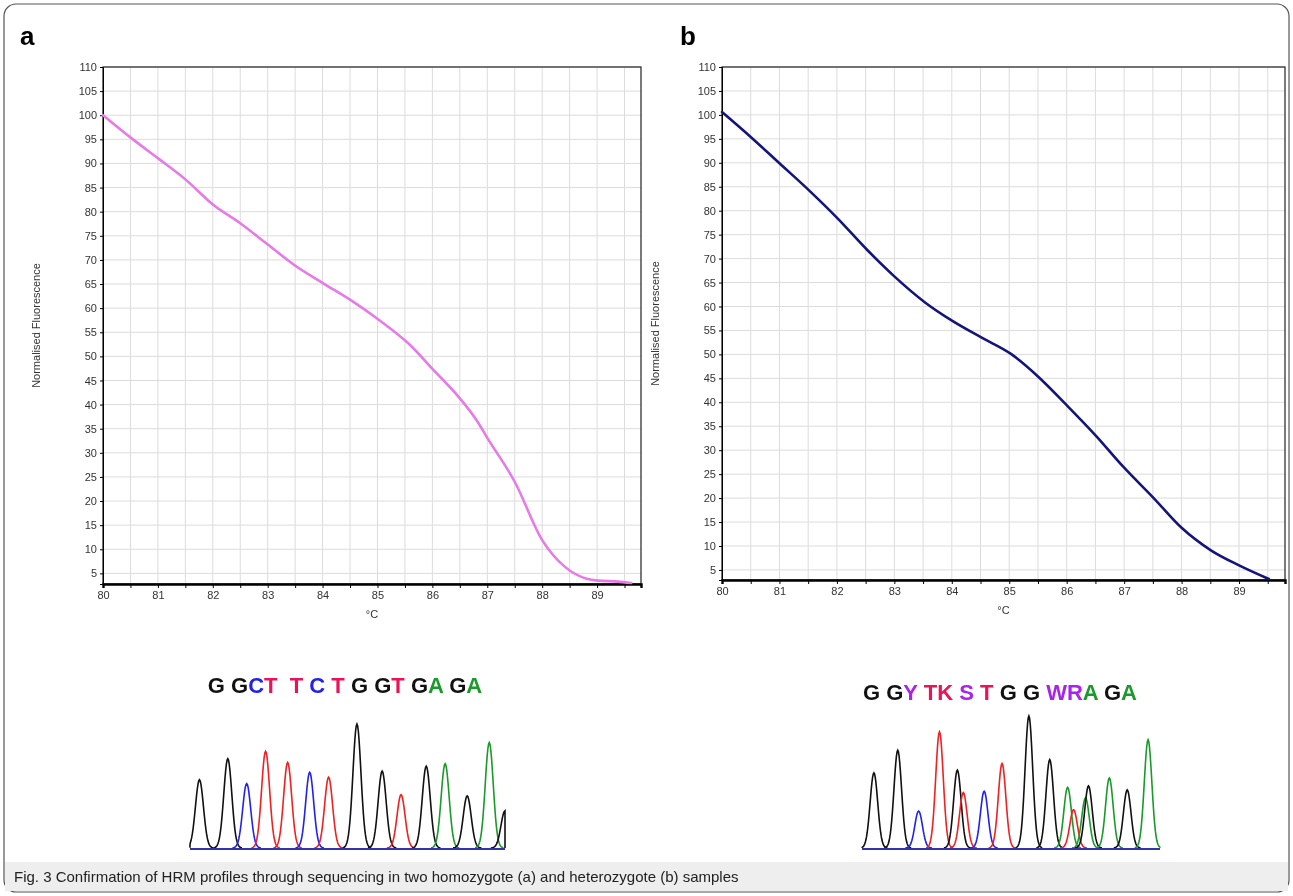 The width and height of the screenshot is (1293, 896). Describe the element at coordinates (1000, 692) in the screenshot. I see `text: G GY TK S T G G WRA GA` at that location.